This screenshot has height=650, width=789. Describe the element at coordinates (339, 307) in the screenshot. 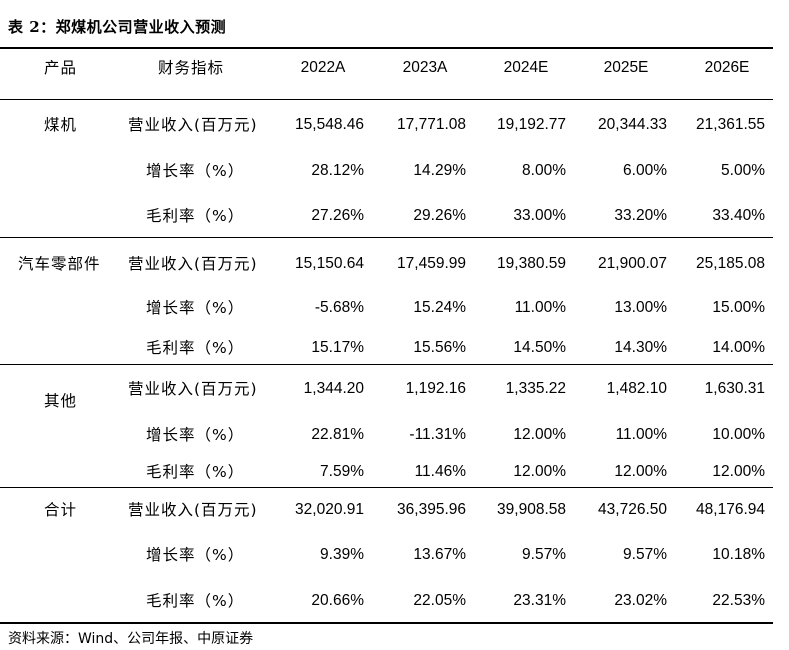

I see `table-cell-value: -5.68%` at that location.